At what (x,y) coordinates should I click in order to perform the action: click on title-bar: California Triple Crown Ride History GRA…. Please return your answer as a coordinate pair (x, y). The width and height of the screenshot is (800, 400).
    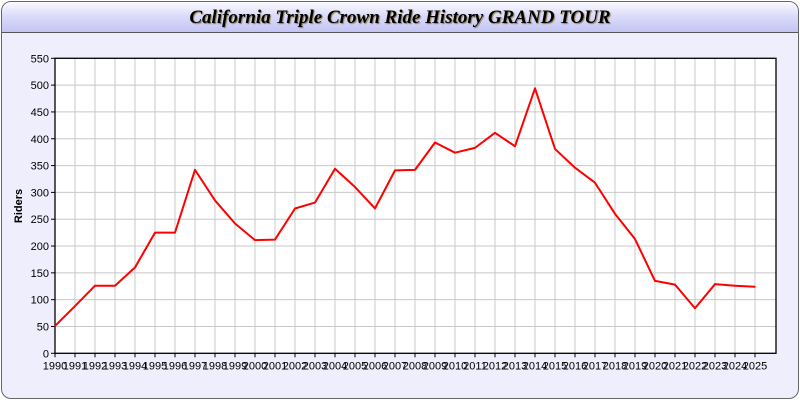
    Looking at the image, I should click on (400, 17).